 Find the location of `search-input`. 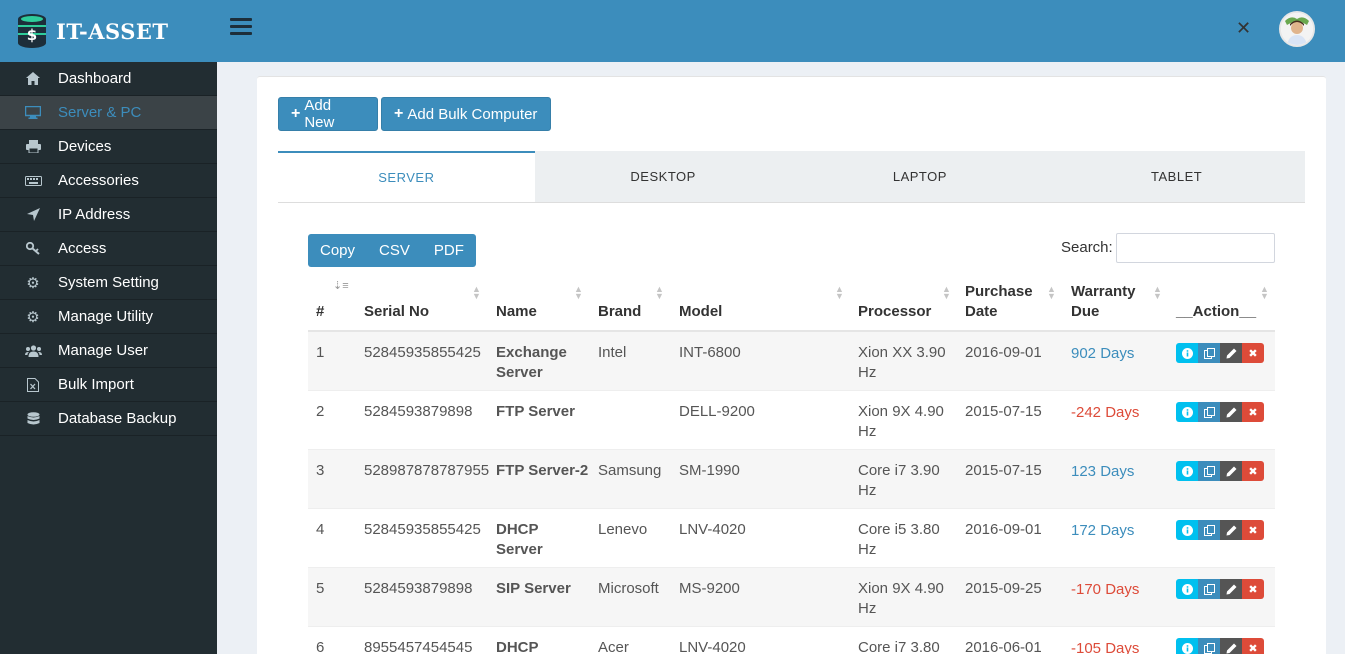

search-input is located at coordinates (1195, 248).